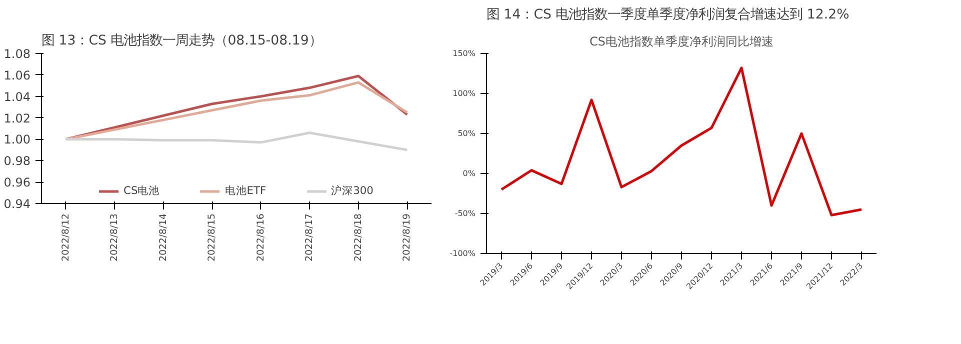  What do you see at coordinates (17, 97) in the screenshot?
I see `y-tick-label: 1.04` at bounding box center [17, 97].